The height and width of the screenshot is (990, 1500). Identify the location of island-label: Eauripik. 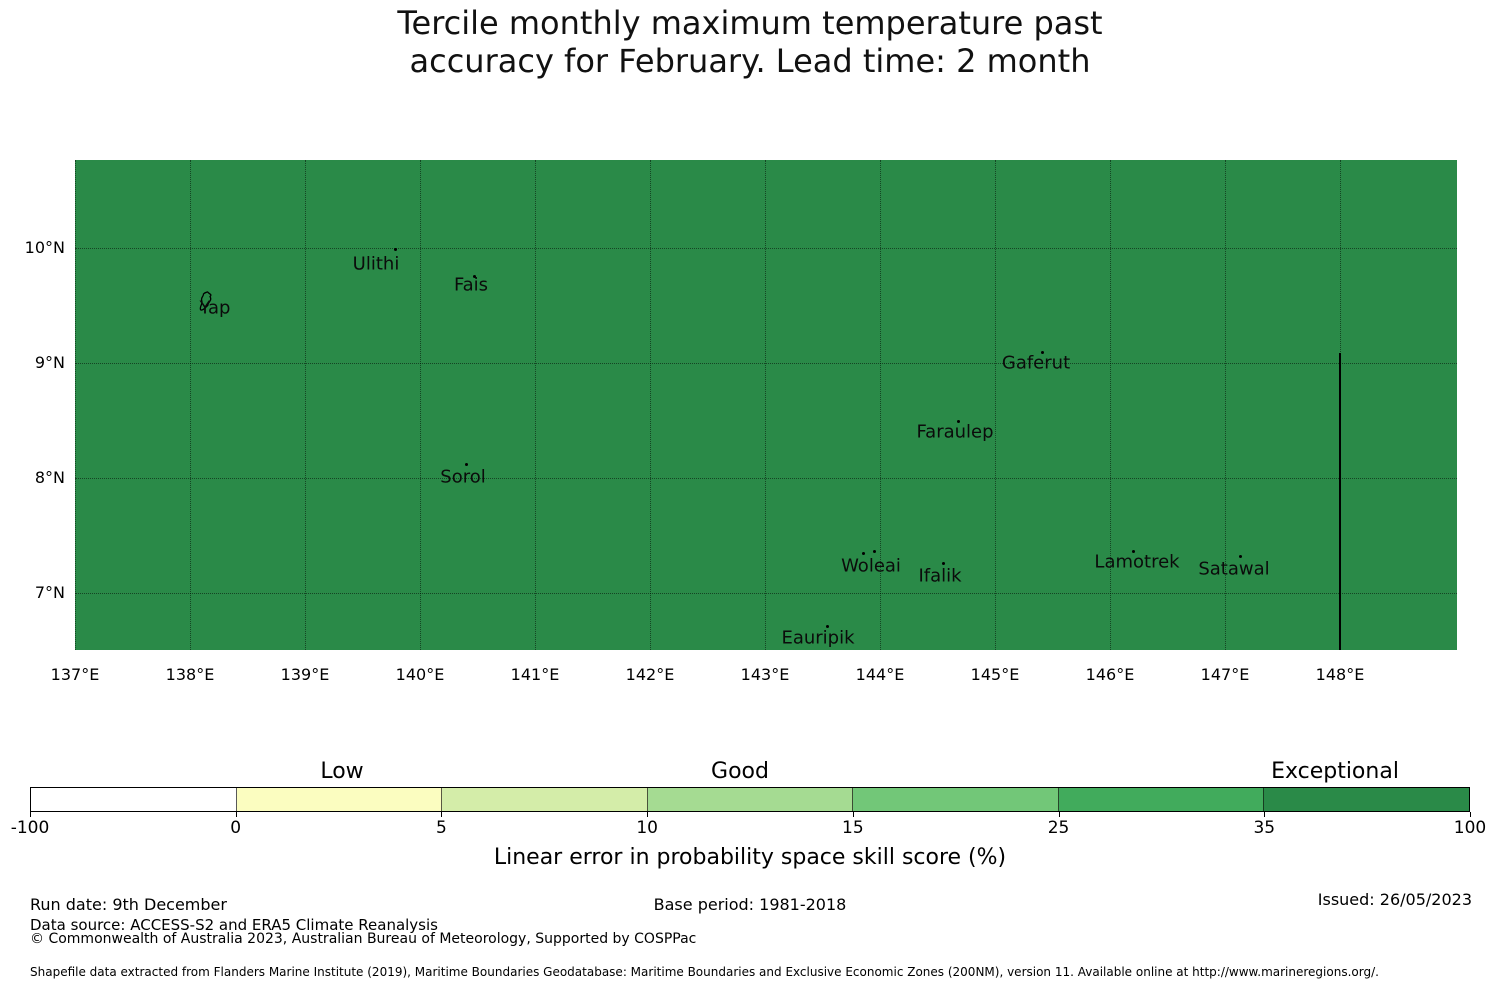
(818, 638).